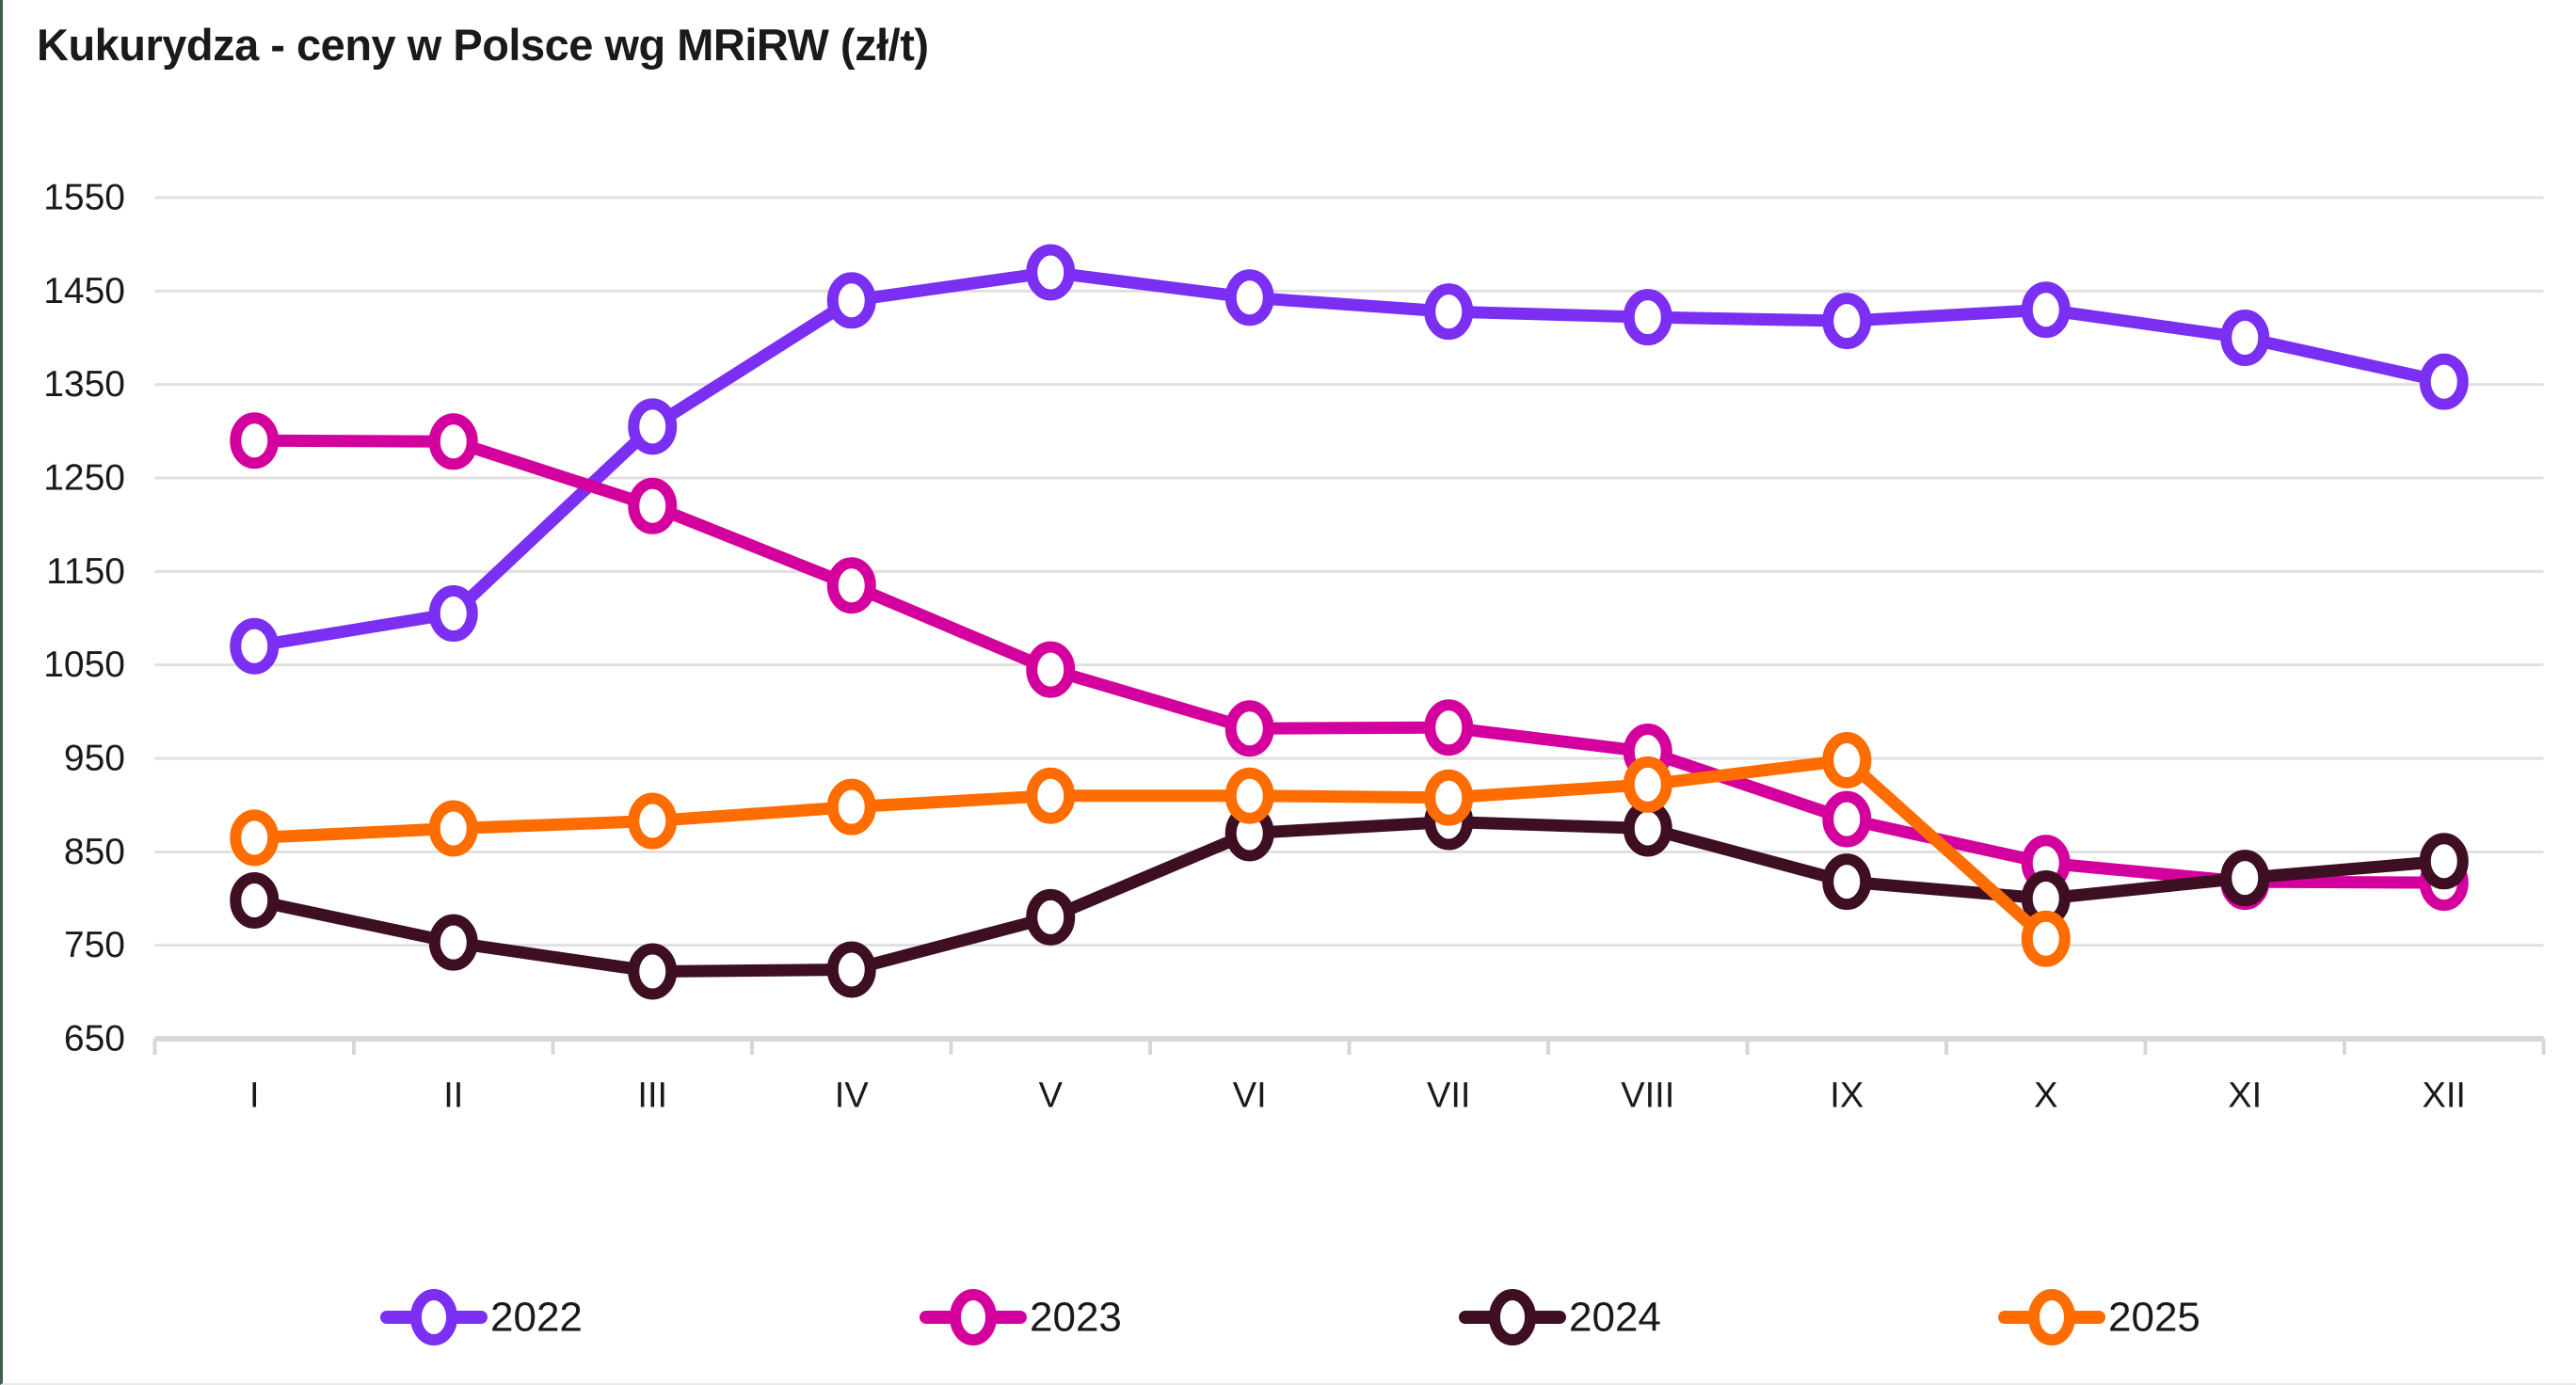 The width and height of the screenshot is (2576, 1385). What do you see at coordinates (1150, 850) in the screenshot?
I see `series-line-2025` at bounding box center [1150, 850].